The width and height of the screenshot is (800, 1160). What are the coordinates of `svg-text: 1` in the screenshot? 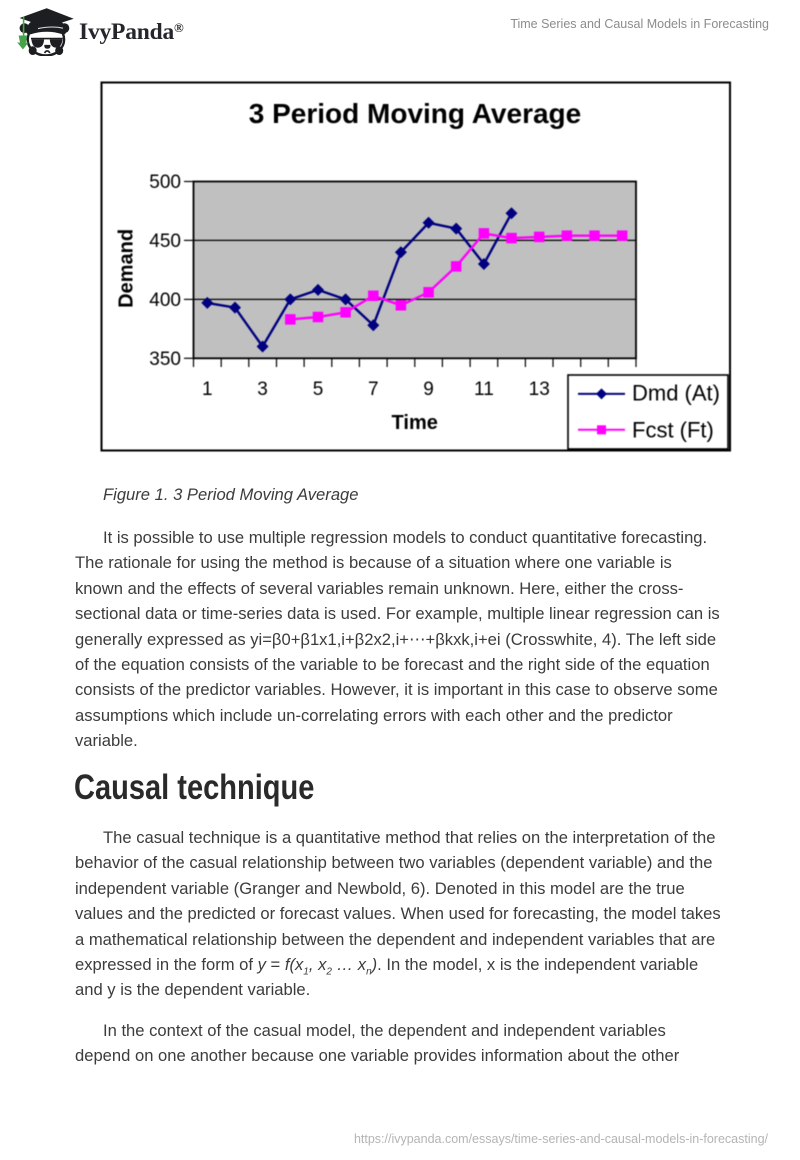 It's located at (207, 389).